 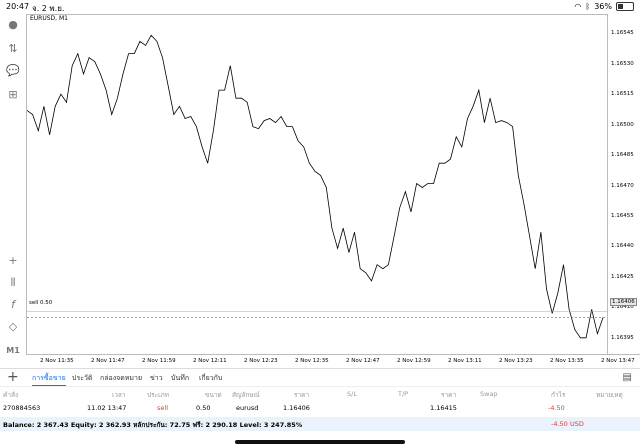 I want to click on header-sl: S/L, so click(x=352, y=394).